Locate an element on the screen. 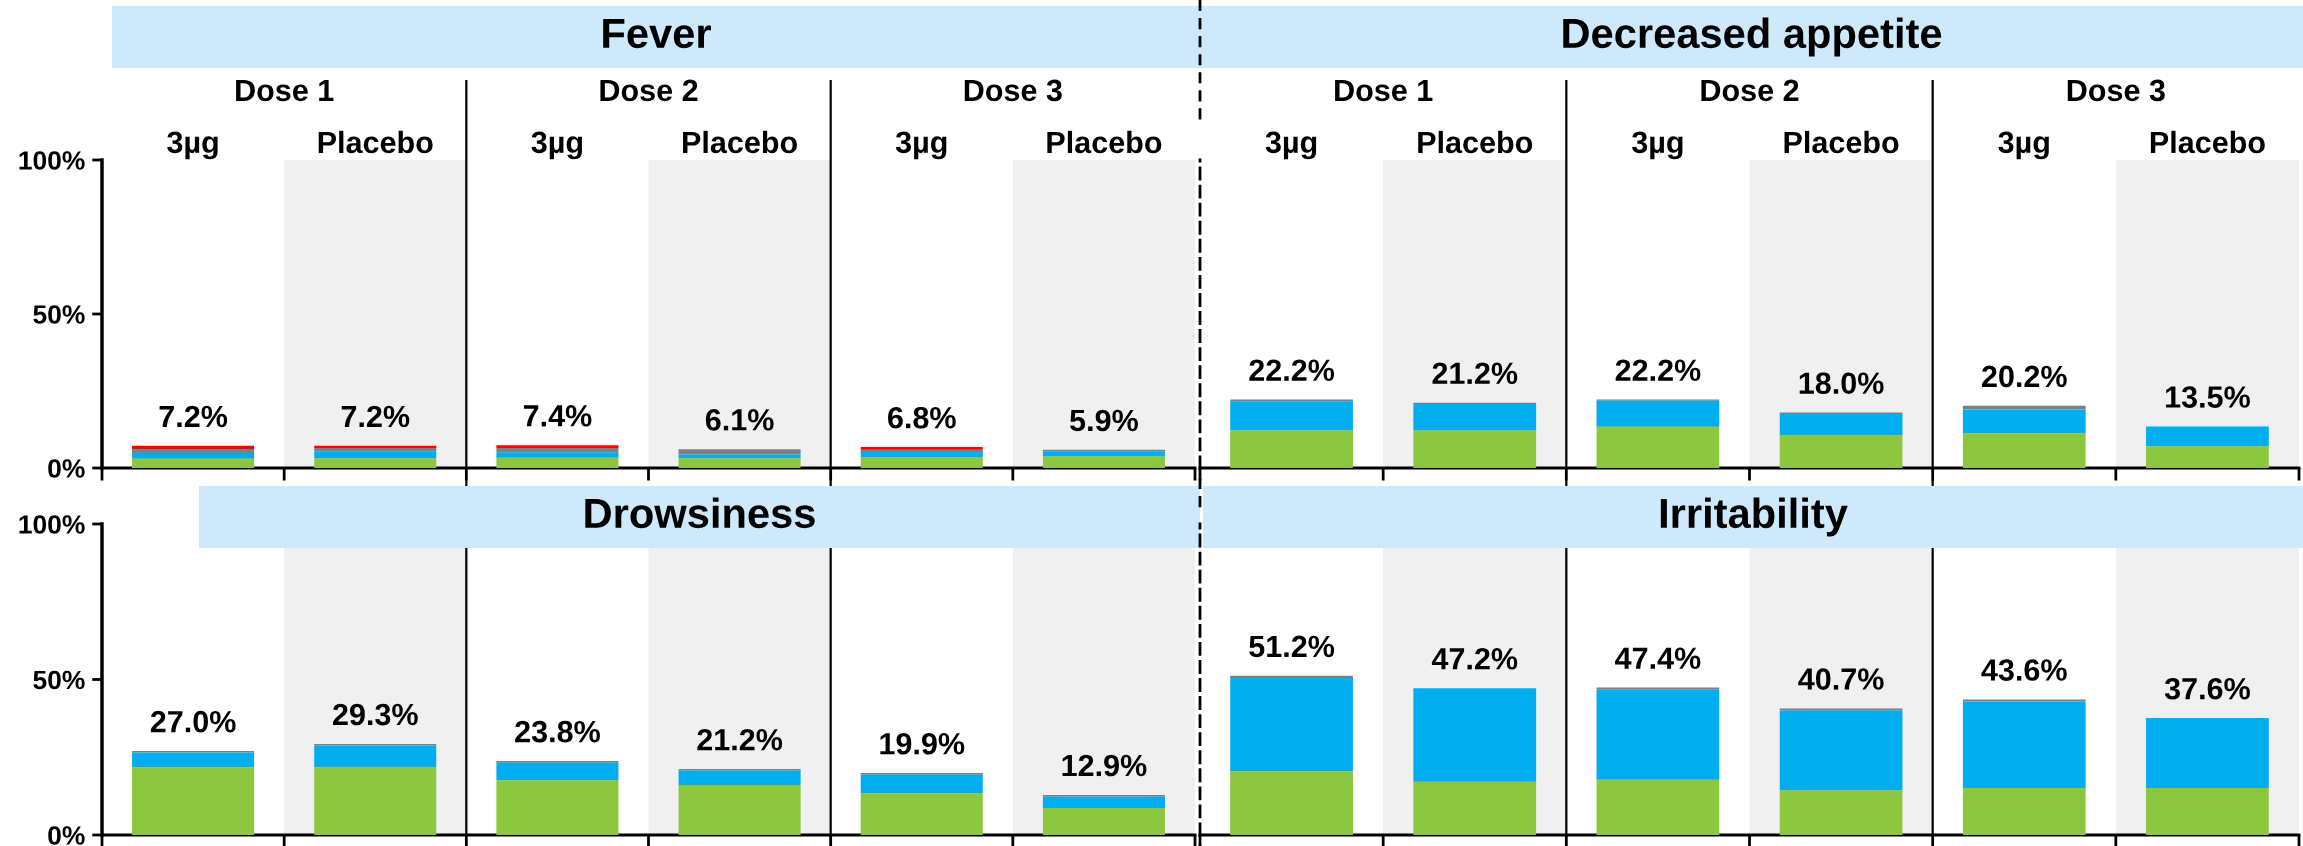 This screenshot has width=2303, height=846. total-label: 12.9% is located at coordinates (1104, 765).